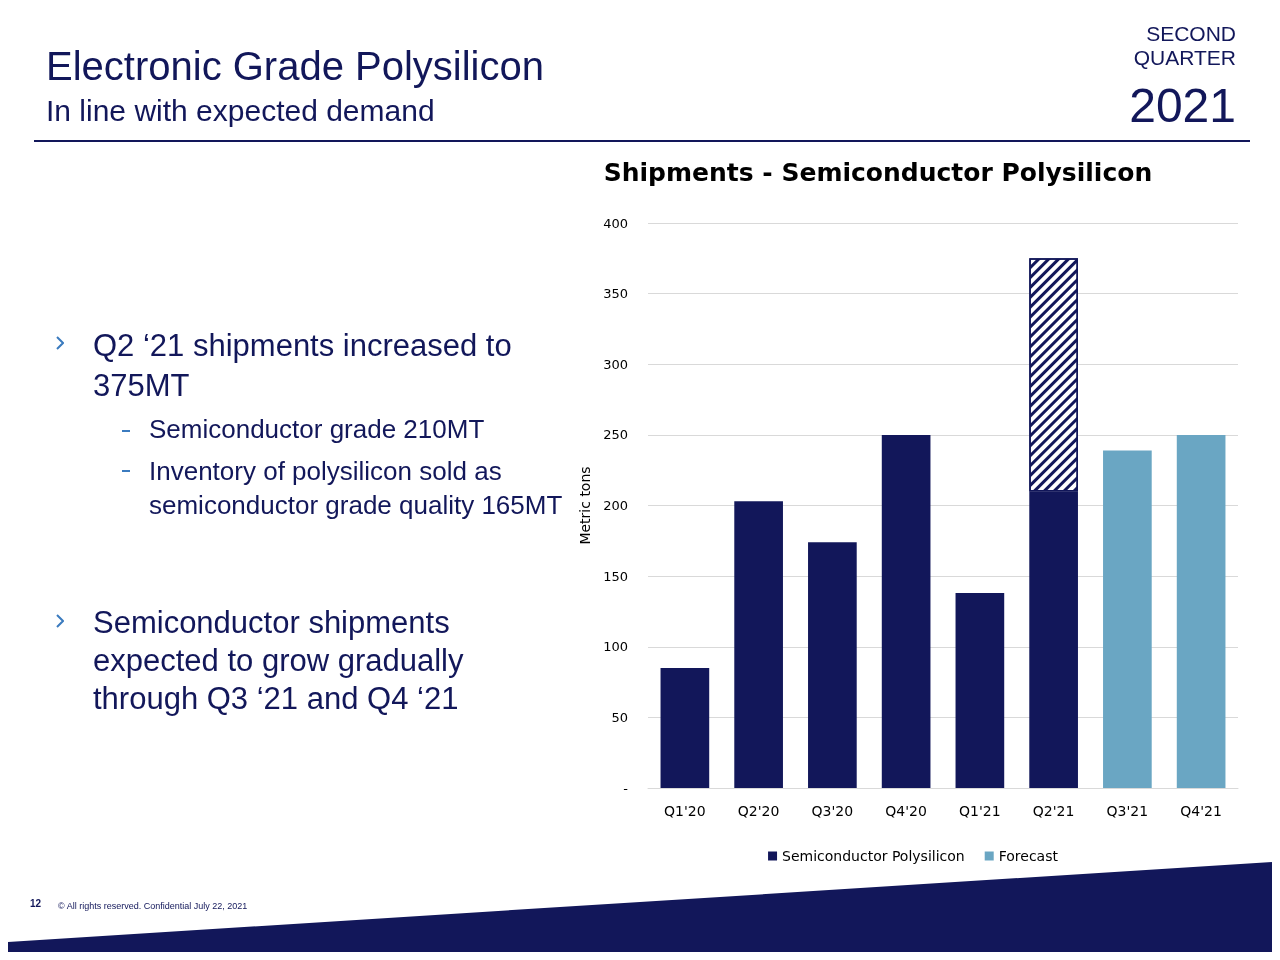 Image resolution: width=1280 pixels, height=960 pixels. I want to click on x-tick-label: Q1'21, so click(980, 811).